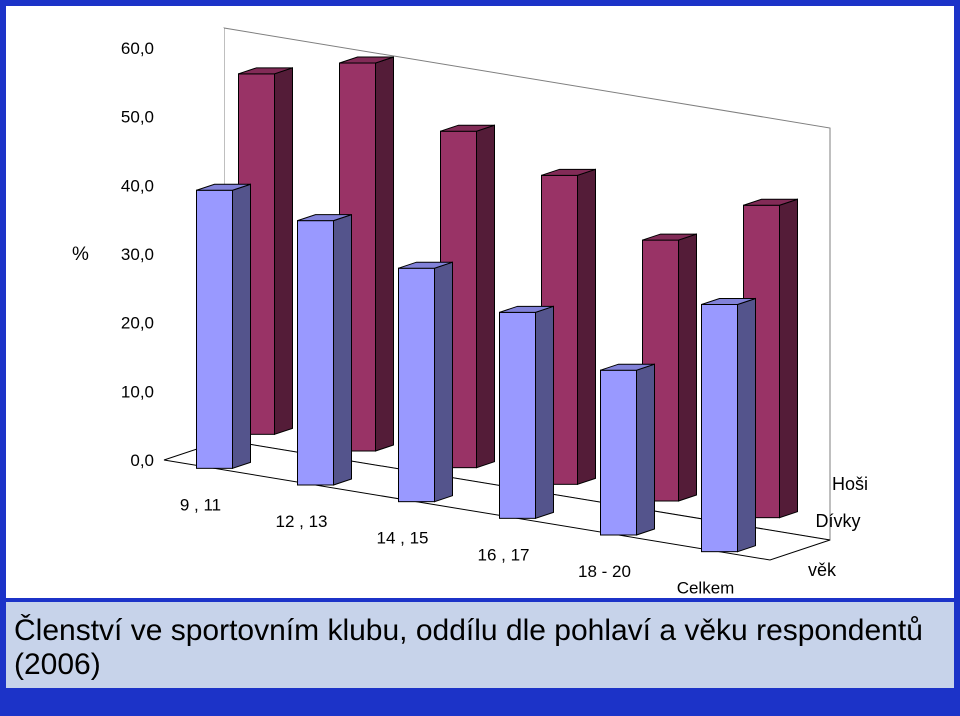 This screenshot has width=960, height=716. I want to click on bar-hosi-0-side, so click(283, 251).